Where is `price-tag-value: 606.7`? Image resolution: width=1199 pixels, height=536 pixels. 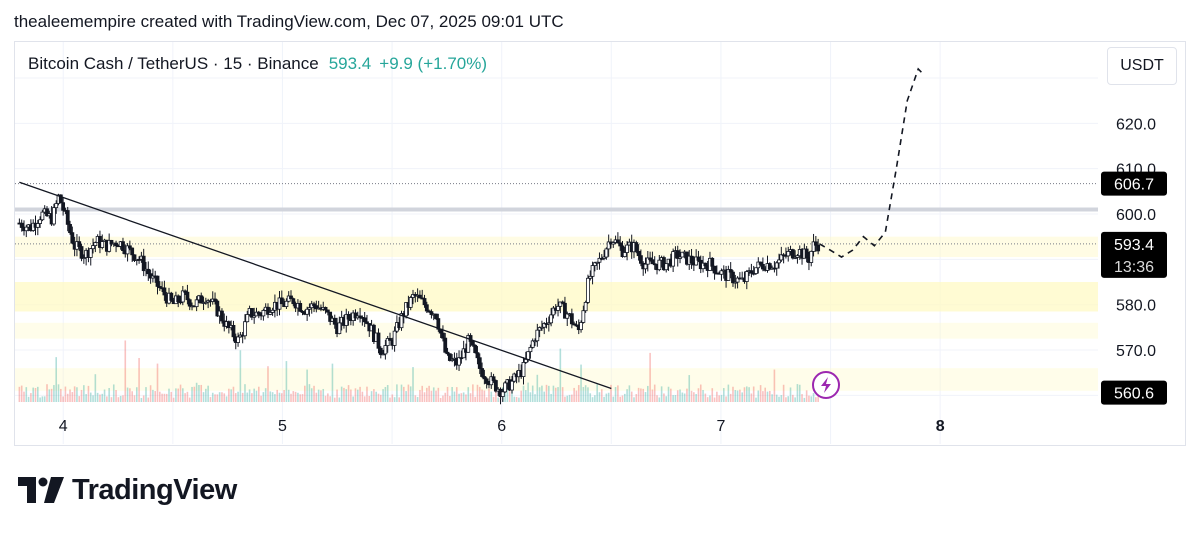 price-tag-value: 606.7 is located at coordinates (1134, 185).